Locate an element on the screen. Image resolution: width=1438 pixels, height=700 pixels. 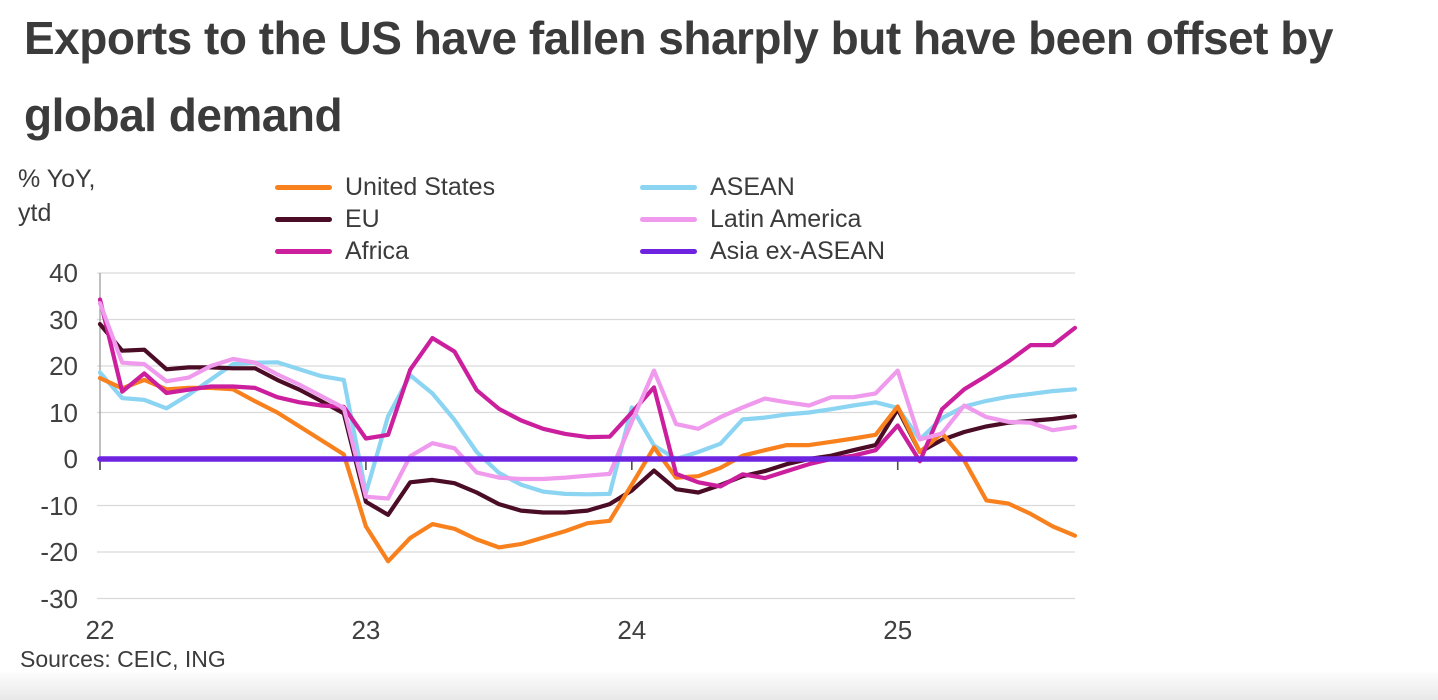
legend-item-latin-america: Latin America is located at coordinates (750, 219).